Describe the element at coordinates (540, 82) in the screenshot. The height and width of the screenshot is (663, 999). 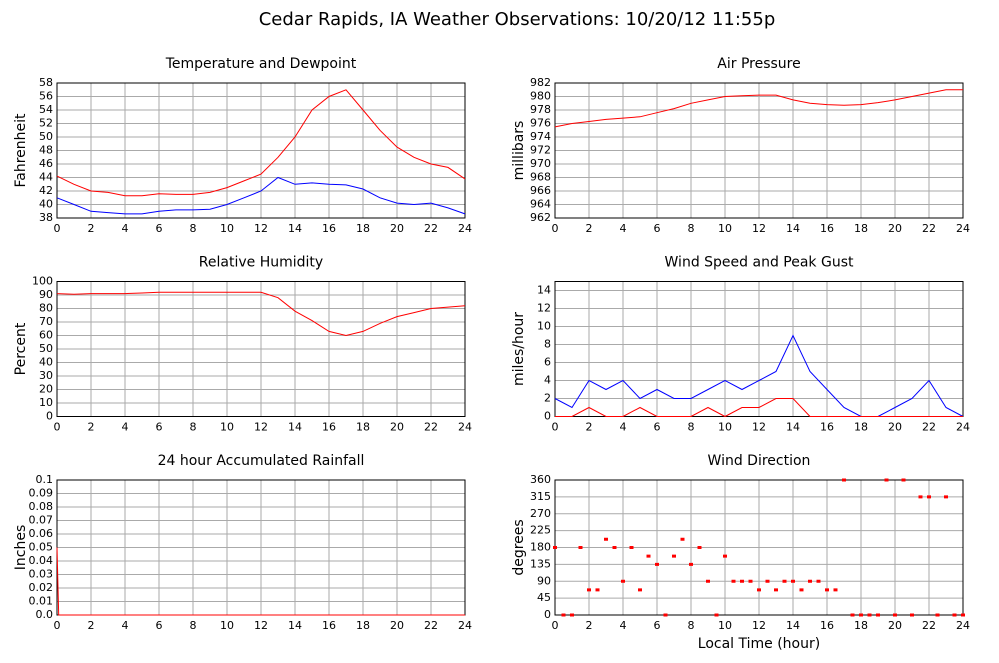
I see `y-tick-label: 982` at that location.